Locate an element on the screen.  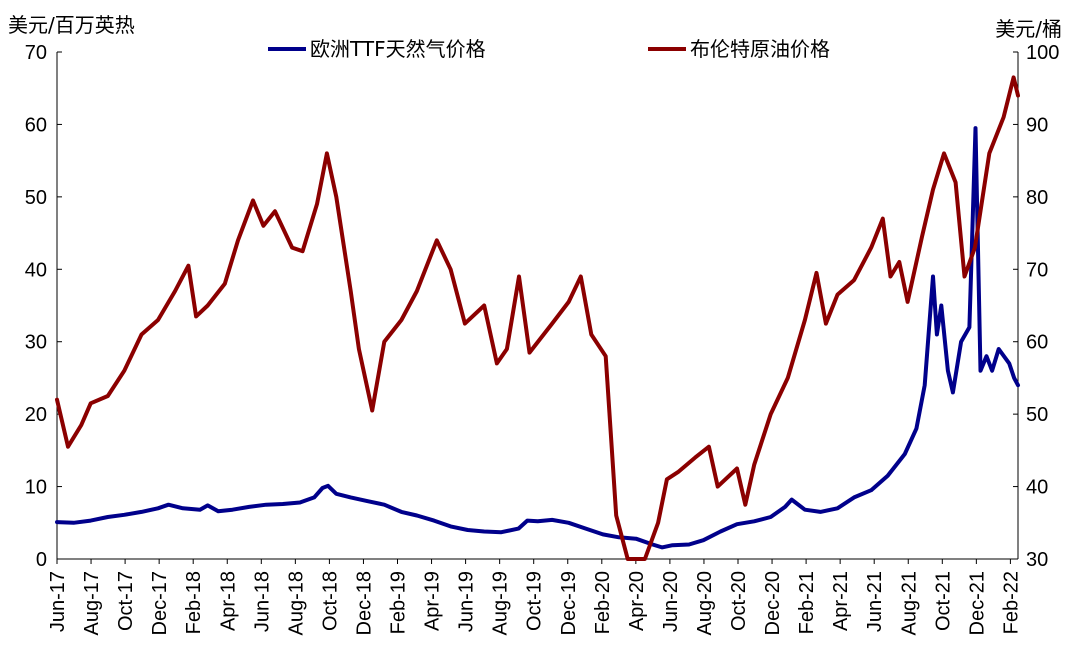
x-tick-label: Apr-18 is located at coordinates (228, 601).